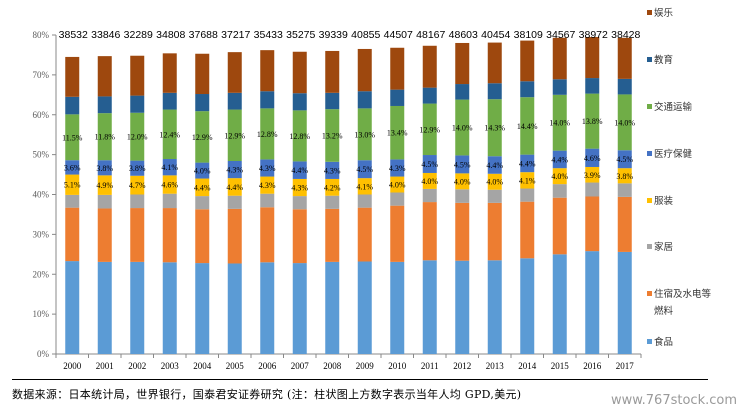  I want to click on segment-label: 4.3%, so click(332, 170).